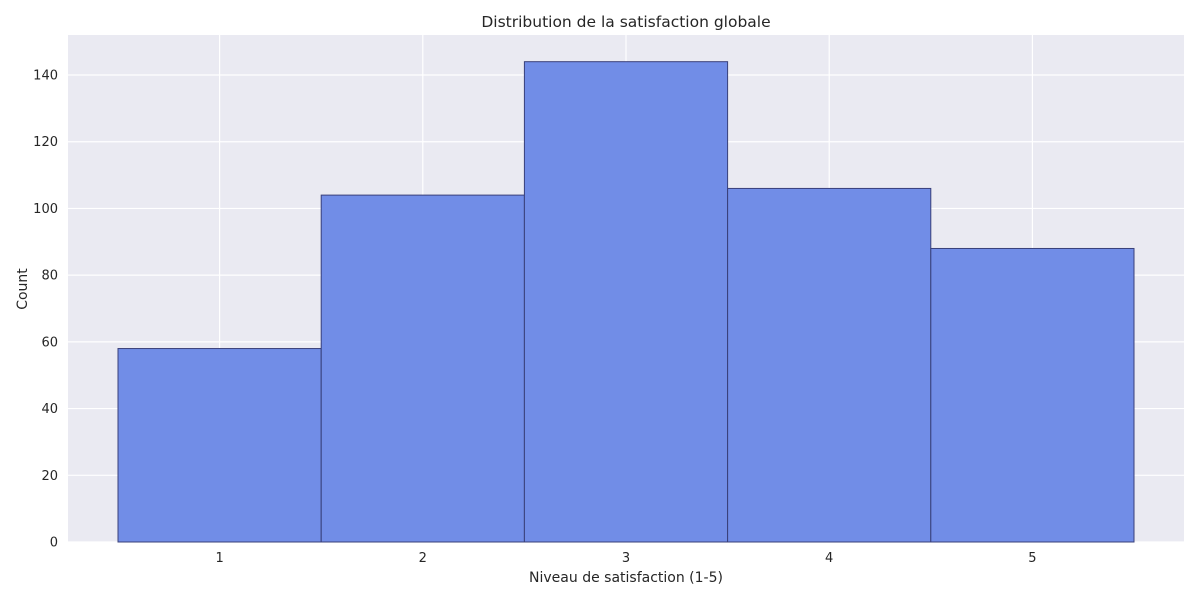 The image size is (1200, 600). What do you see at coordinates (829, 558) in the screenshot?
I see `x-tick-label: 4` at bounding box center [829, 558].